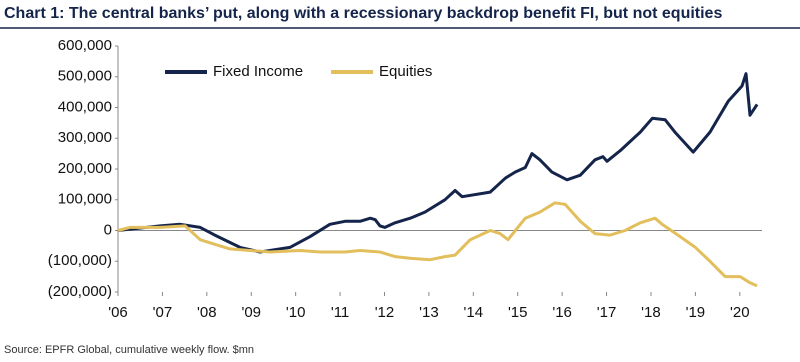 The width and height of the screenshot is (800, 362). Describe the element at coordinates (80, 260) in the screenshot. I see `y-tick-label: (100,000)` at that location.